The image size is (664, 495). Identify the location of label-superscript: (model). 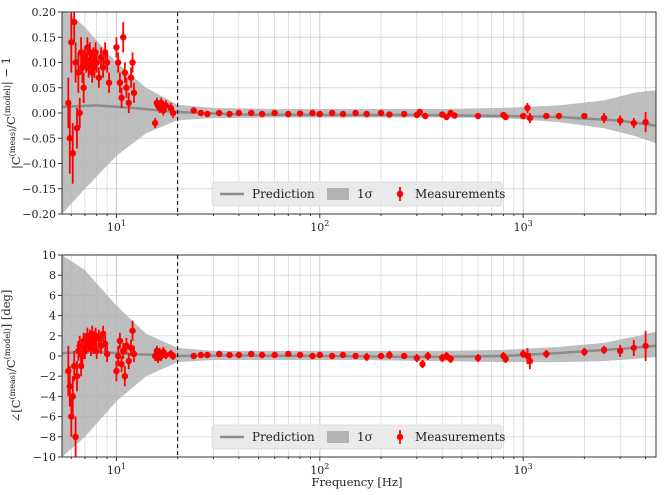
(7, 343).